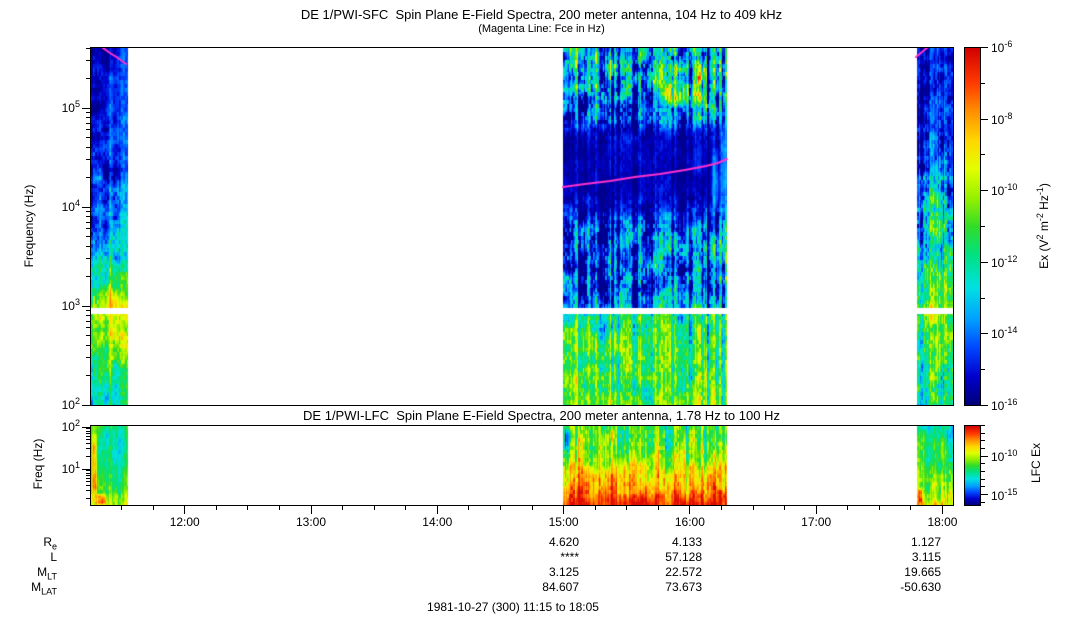  I want to click on x-axis-time-label: 12:00, so click(184, 522).